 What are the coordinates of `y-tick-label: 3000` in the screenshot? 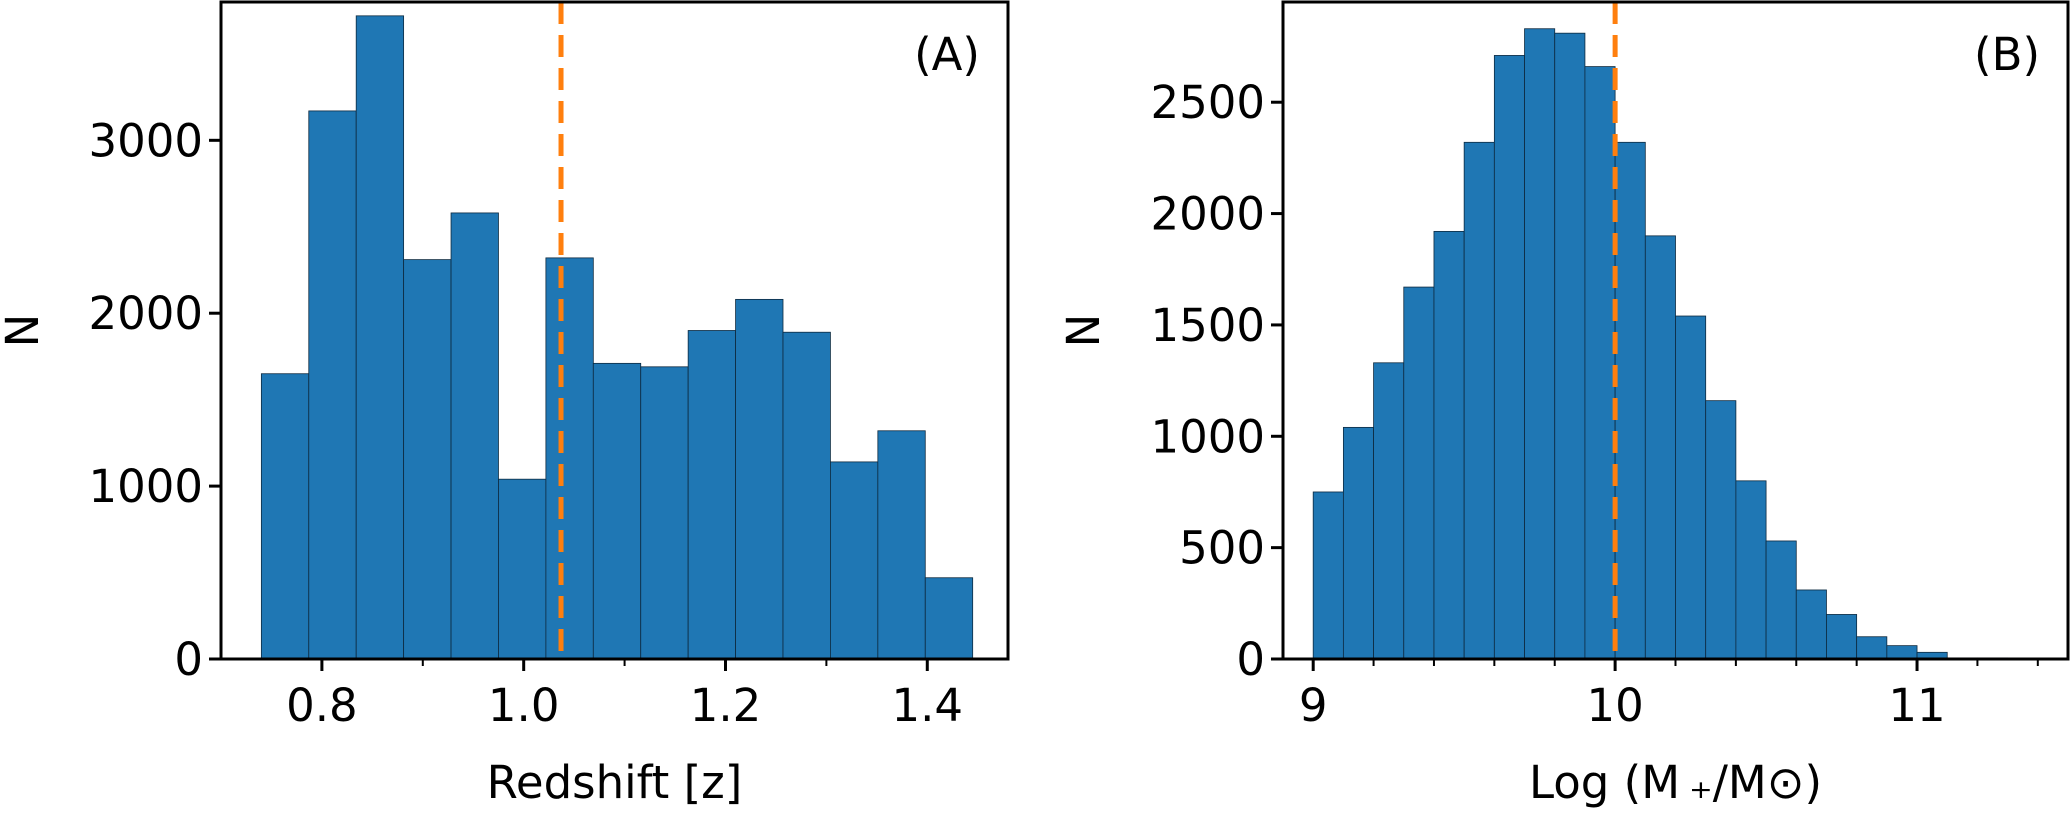 It's located at (145, 140).